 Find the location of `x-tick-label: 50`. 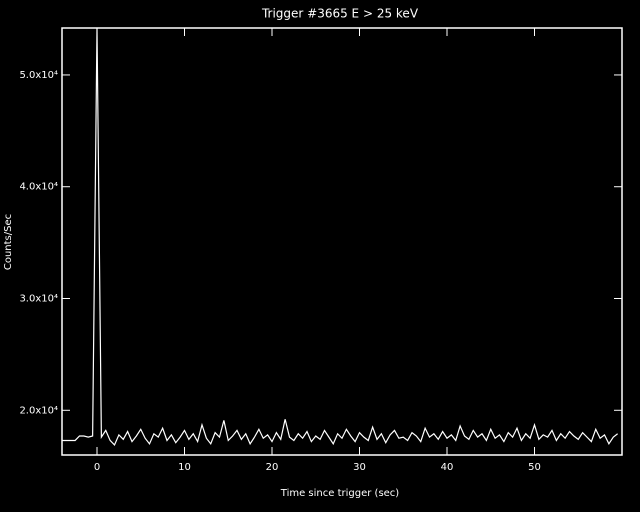

x-tick-label: 50 is located at coordinates (534, 467).